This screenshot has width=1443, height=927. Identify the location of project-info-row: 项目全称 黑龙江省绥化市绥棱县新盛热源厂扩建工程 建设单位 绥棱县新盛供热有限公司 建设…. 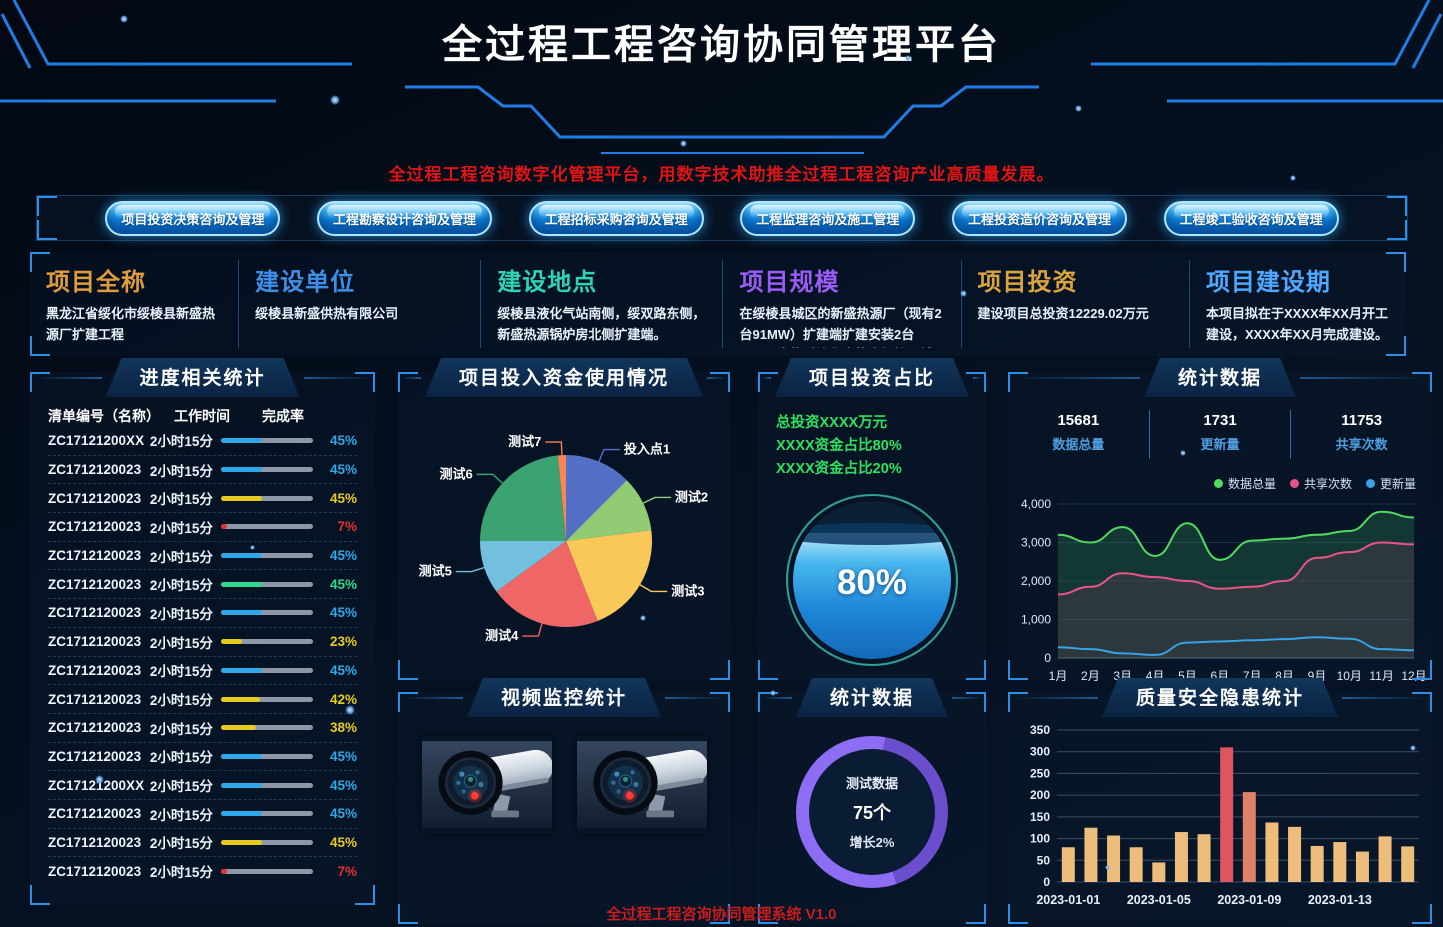
(718, 304).